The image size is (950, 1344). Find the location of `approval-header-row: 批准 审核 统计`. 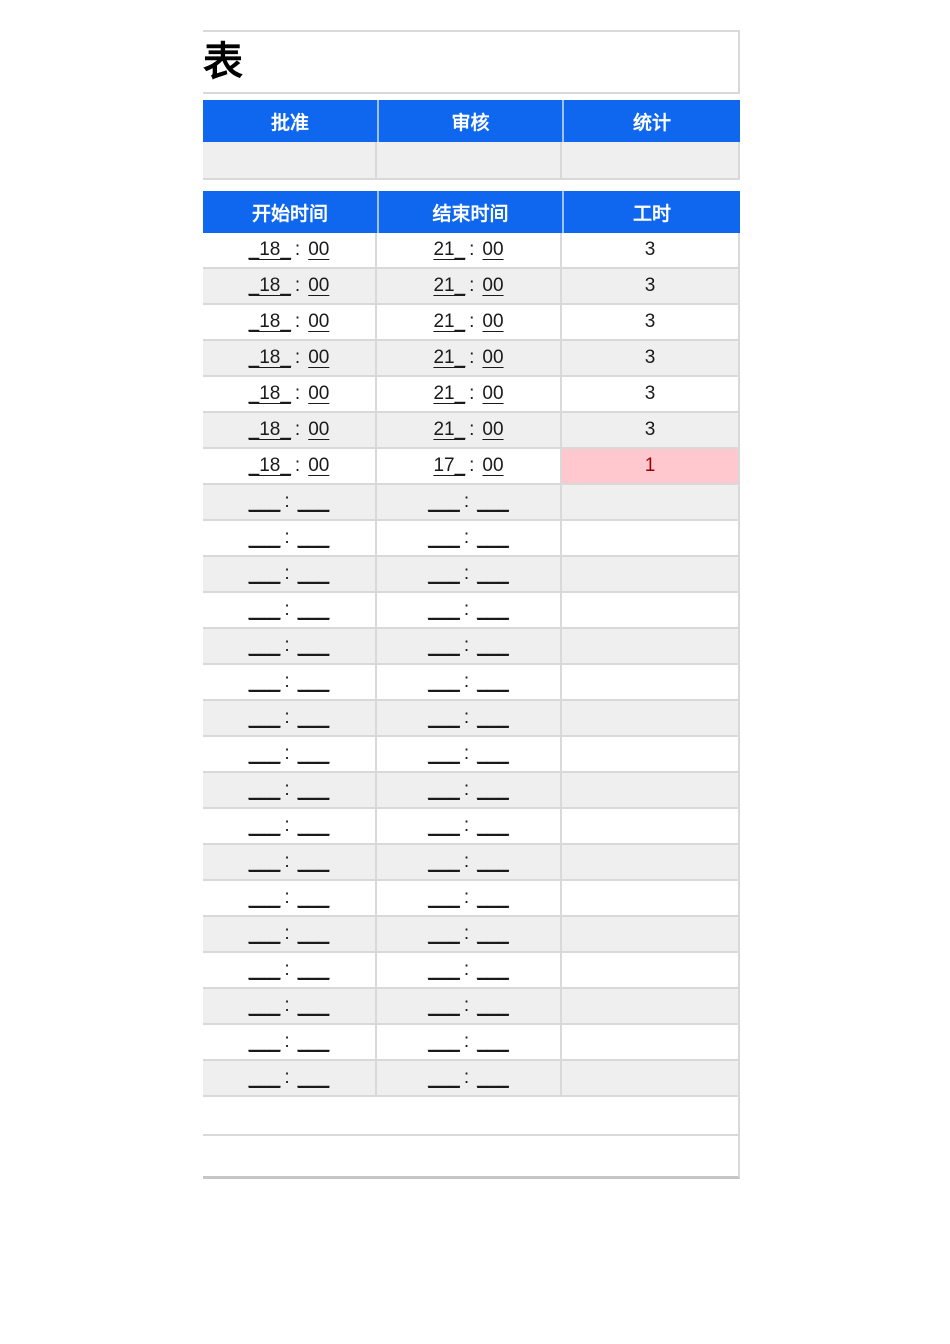

approval-header-row: 批准 审核 统计 is located at coordinates (471, 121).